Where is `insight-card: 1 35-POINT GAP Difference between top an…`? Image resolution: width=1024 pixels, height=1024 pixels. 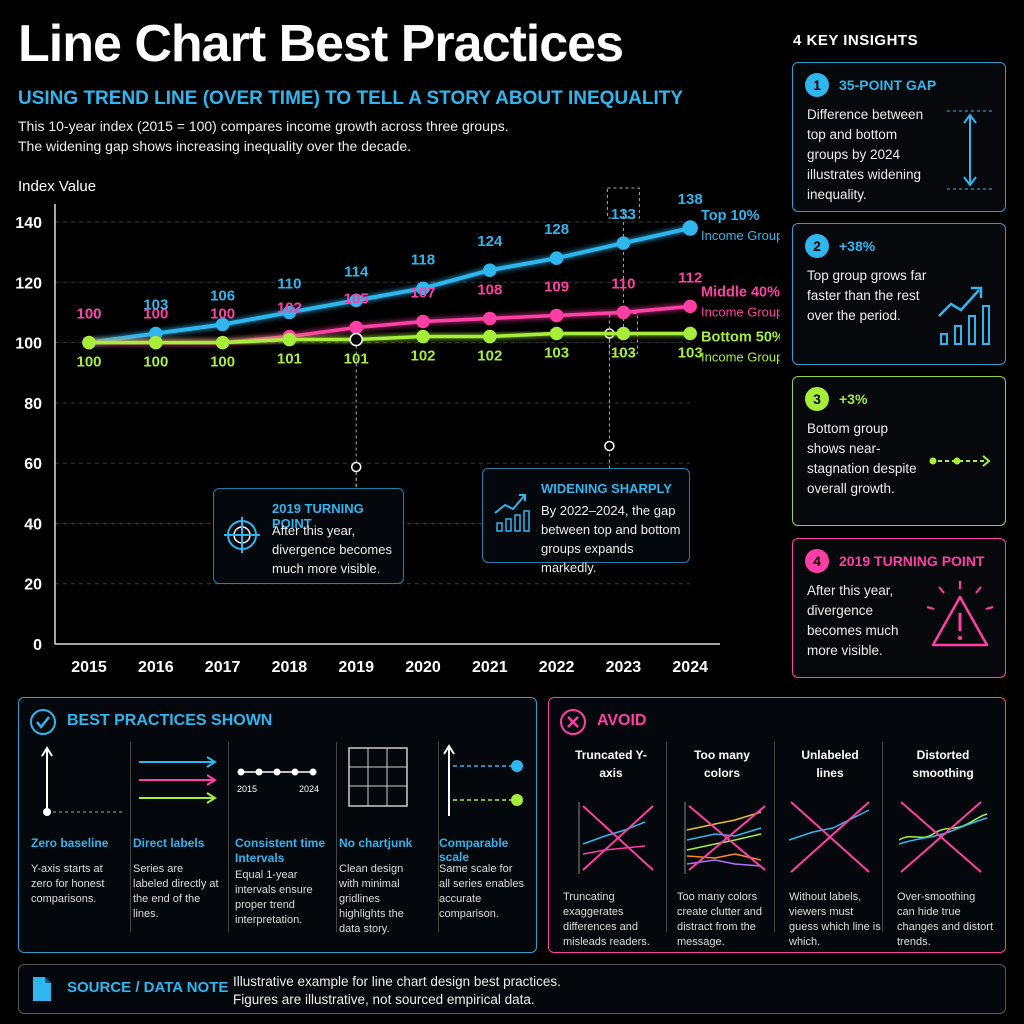
insight-card: 1 35-POINT GAP Difference between top an… is located at coordinates (899, 137).